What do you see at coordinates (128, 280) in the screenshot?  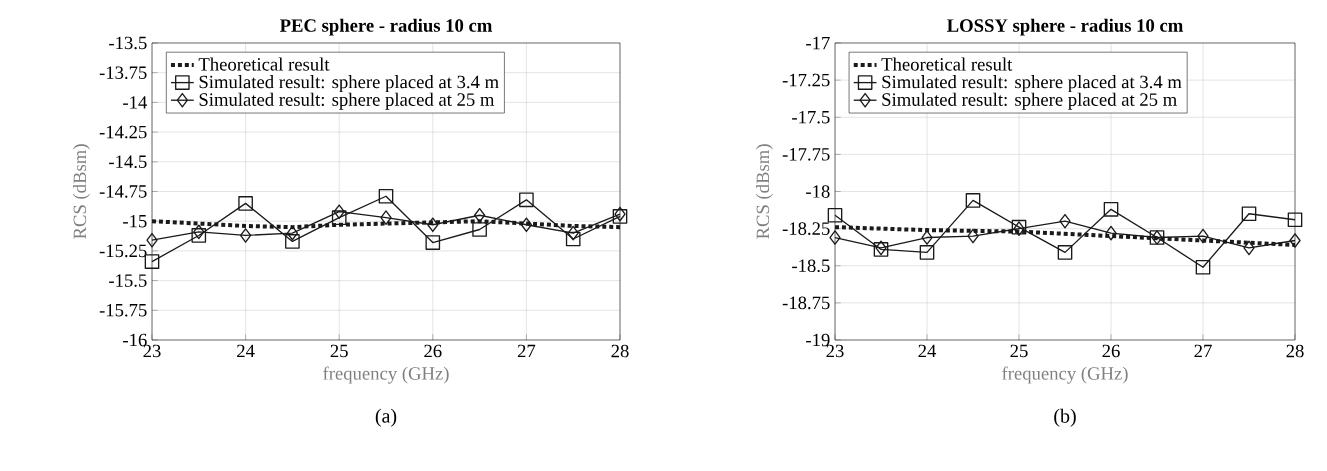 I see `y-tick-label: -15.5` at bounding box center [128, 280].